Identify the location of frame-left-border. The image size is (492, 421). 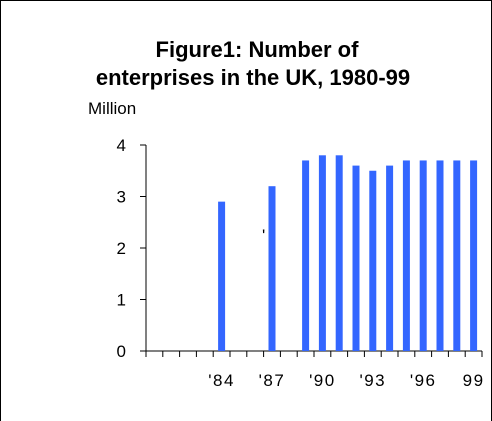
(0, 210).